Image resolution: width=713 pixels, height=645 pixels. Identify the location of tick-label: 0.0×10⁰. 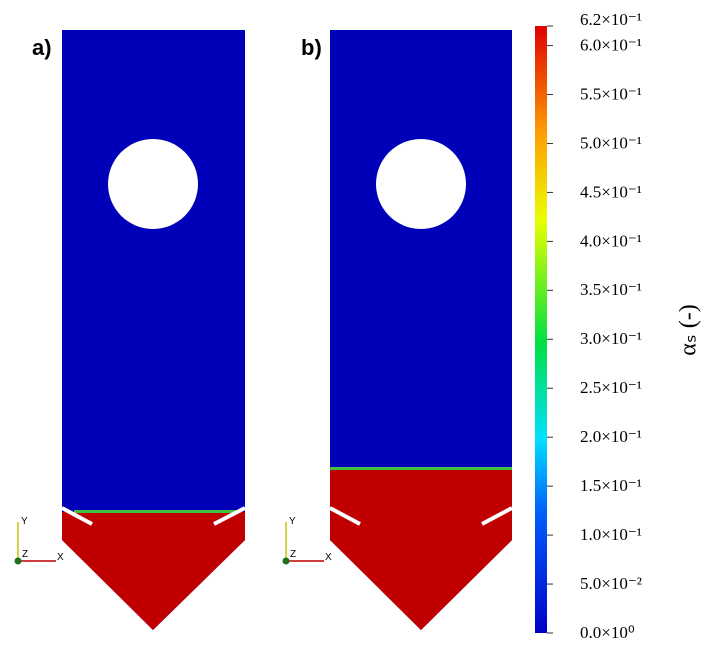
(607, 632).